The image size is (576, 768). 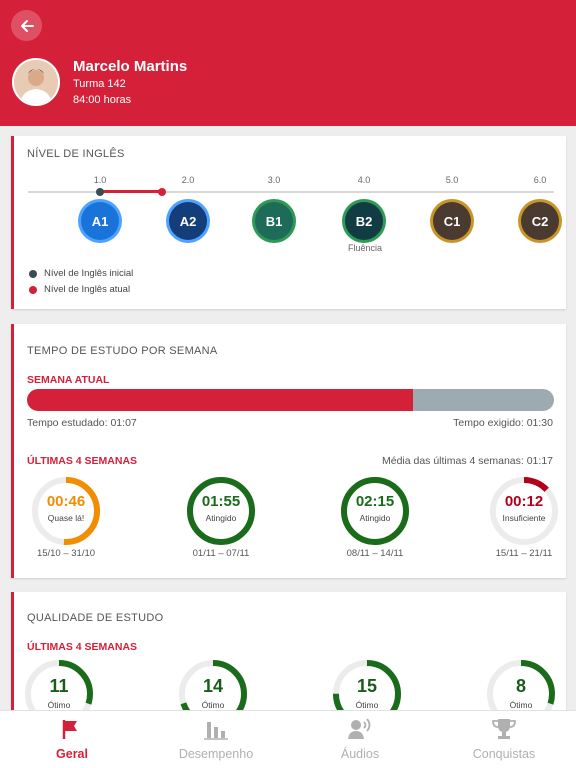 What do you see at coordinates (452, 180) in the screenshot?
I see `level-tick: 5.0` at bounding box center [452, 180].